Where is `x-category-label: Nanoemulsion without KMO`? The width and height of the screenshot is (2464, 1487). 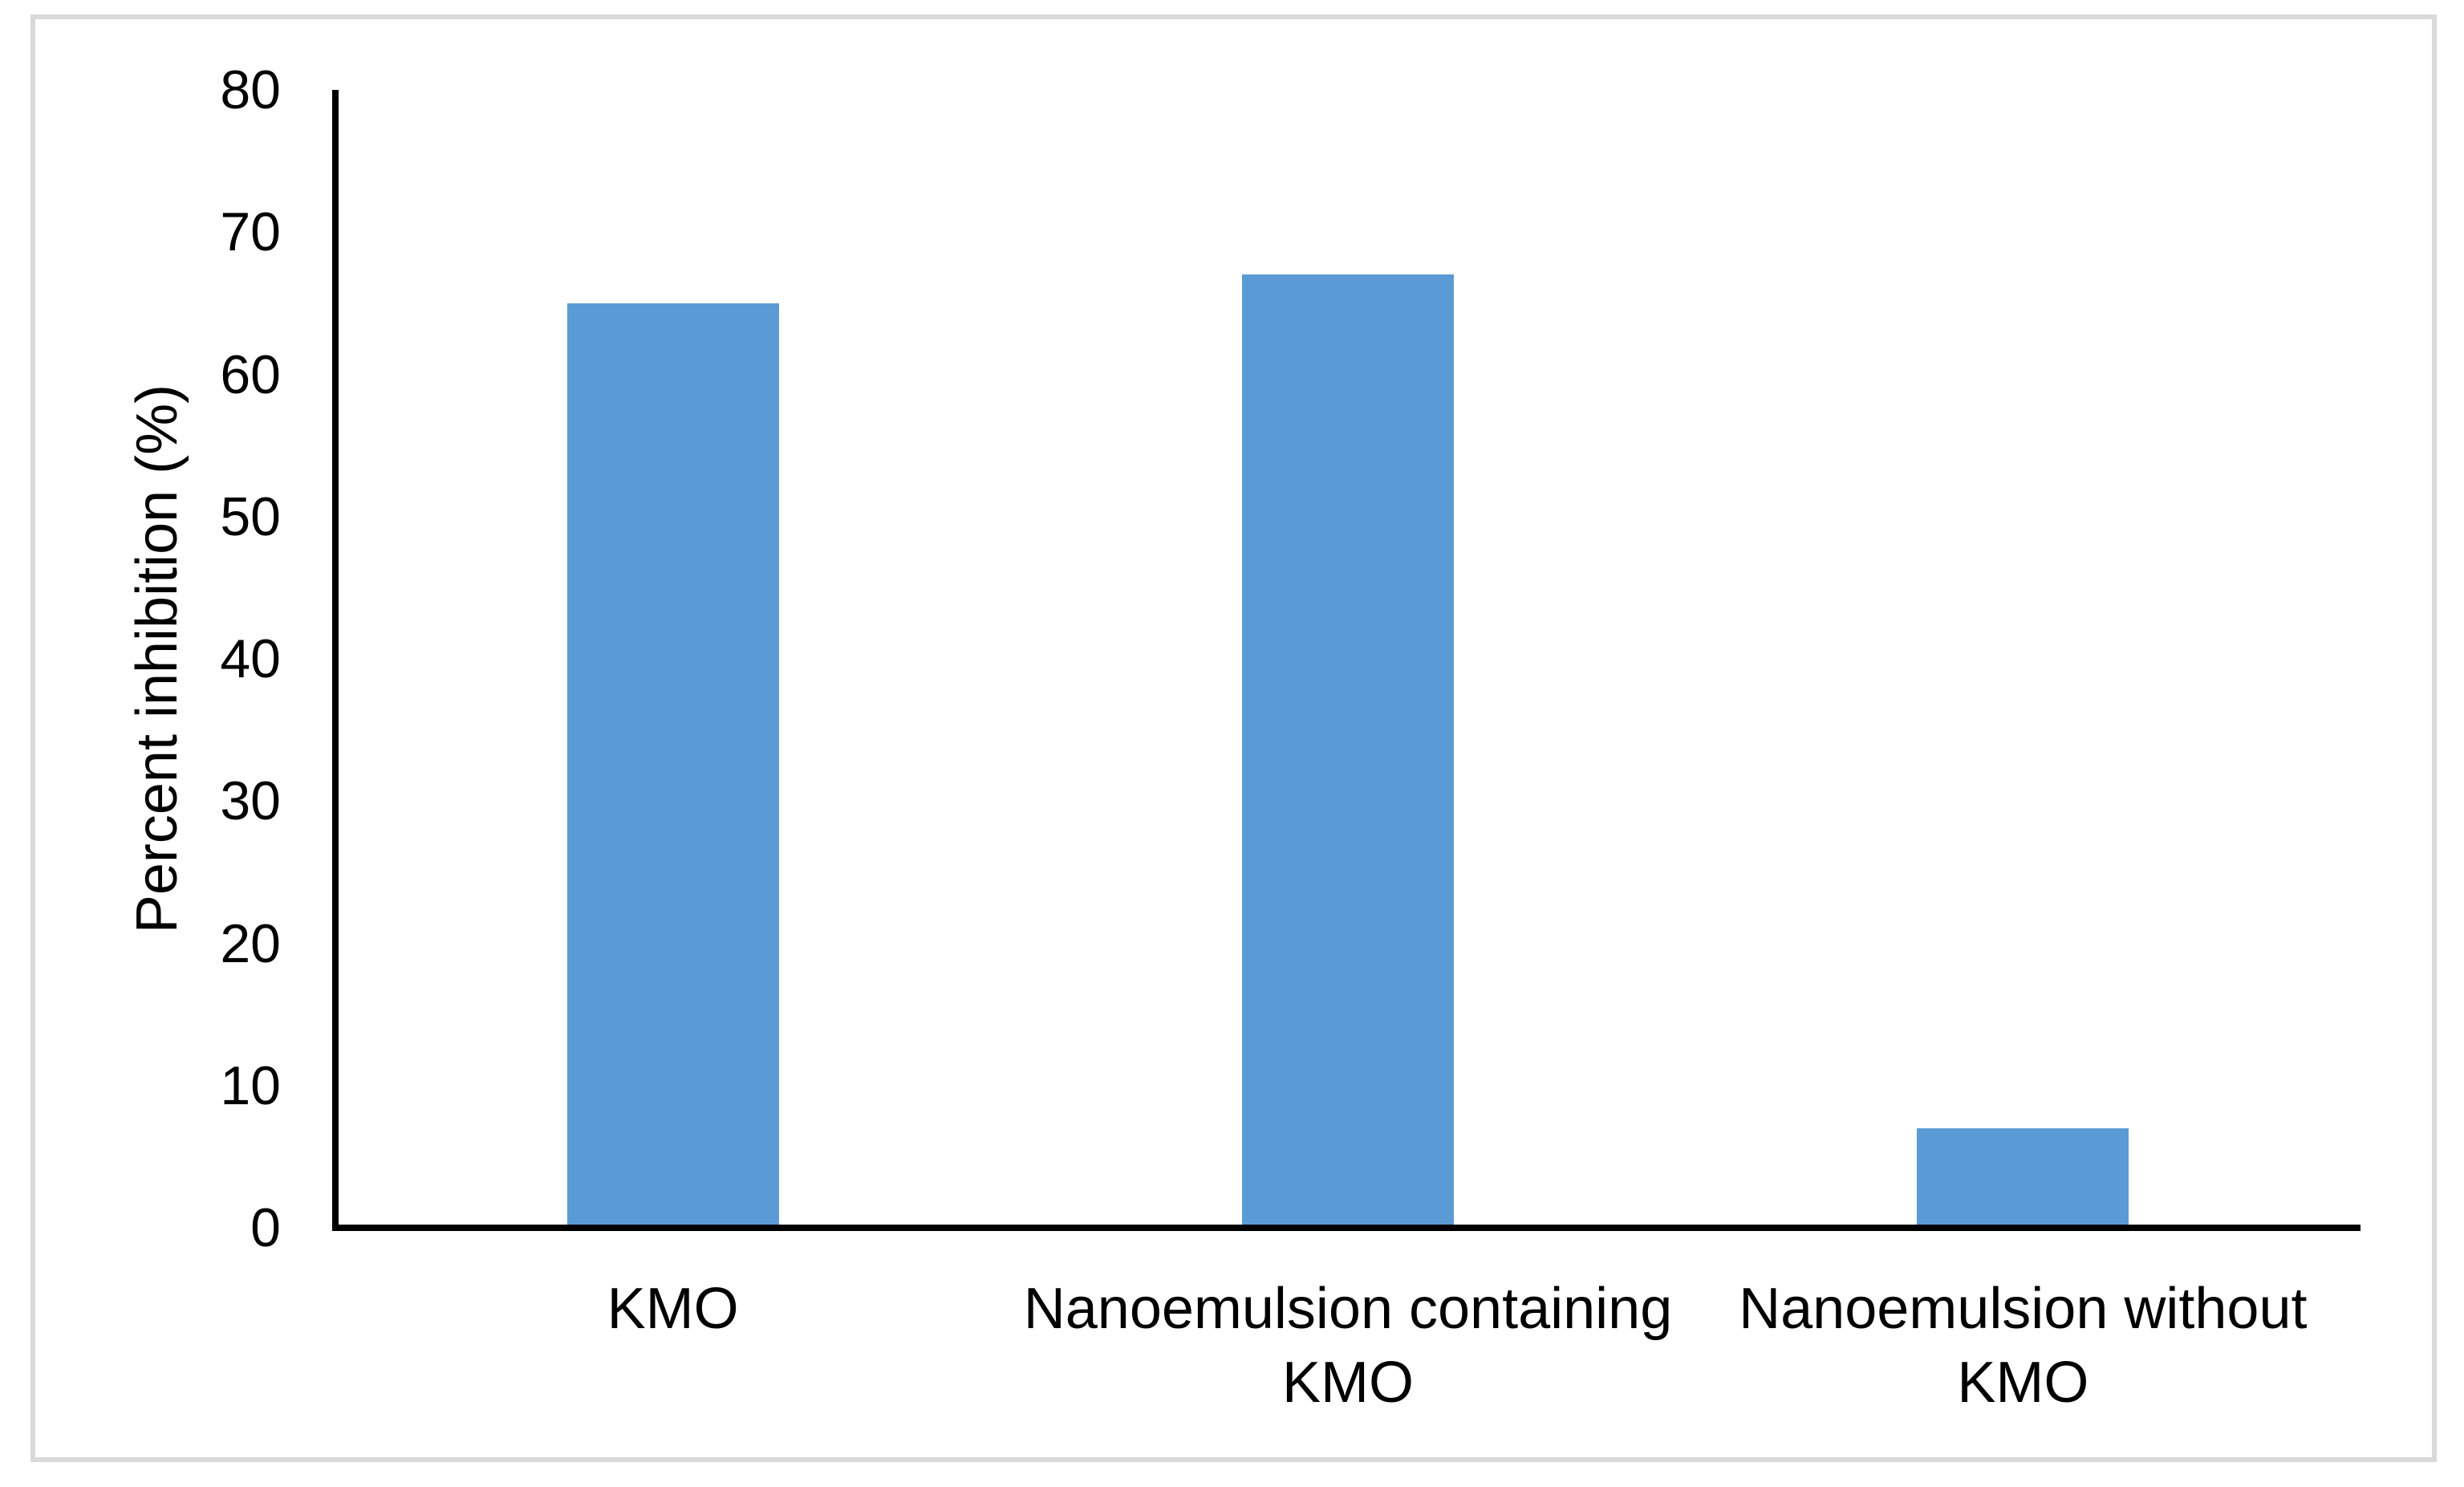
x-category-label: Nanoemulsion without KMO is located at coordinates (2023, 1346).